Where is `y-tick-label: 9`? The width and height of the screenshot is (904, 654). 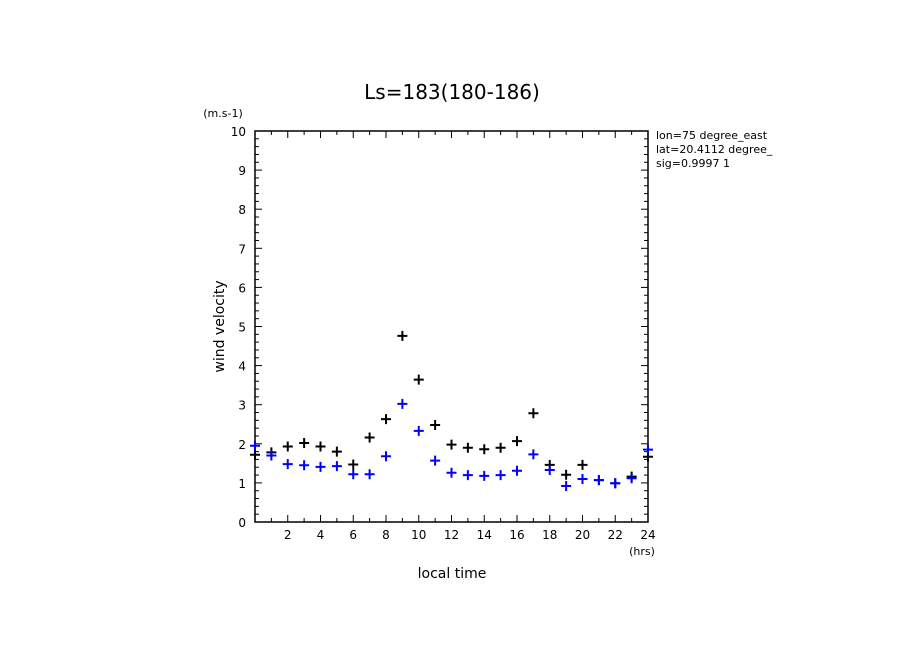 y-tick-label: 9 is located at coordinates (242, 171).